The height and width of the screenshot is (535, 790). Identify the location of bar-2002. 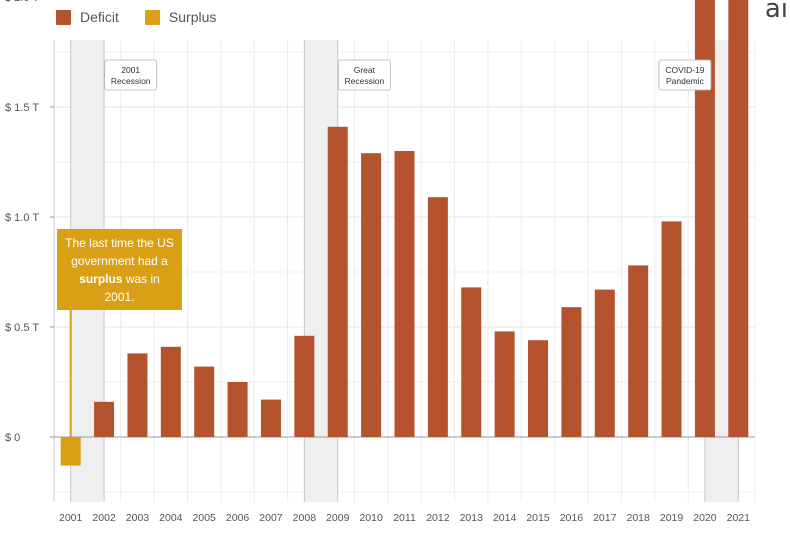
(104, 419).